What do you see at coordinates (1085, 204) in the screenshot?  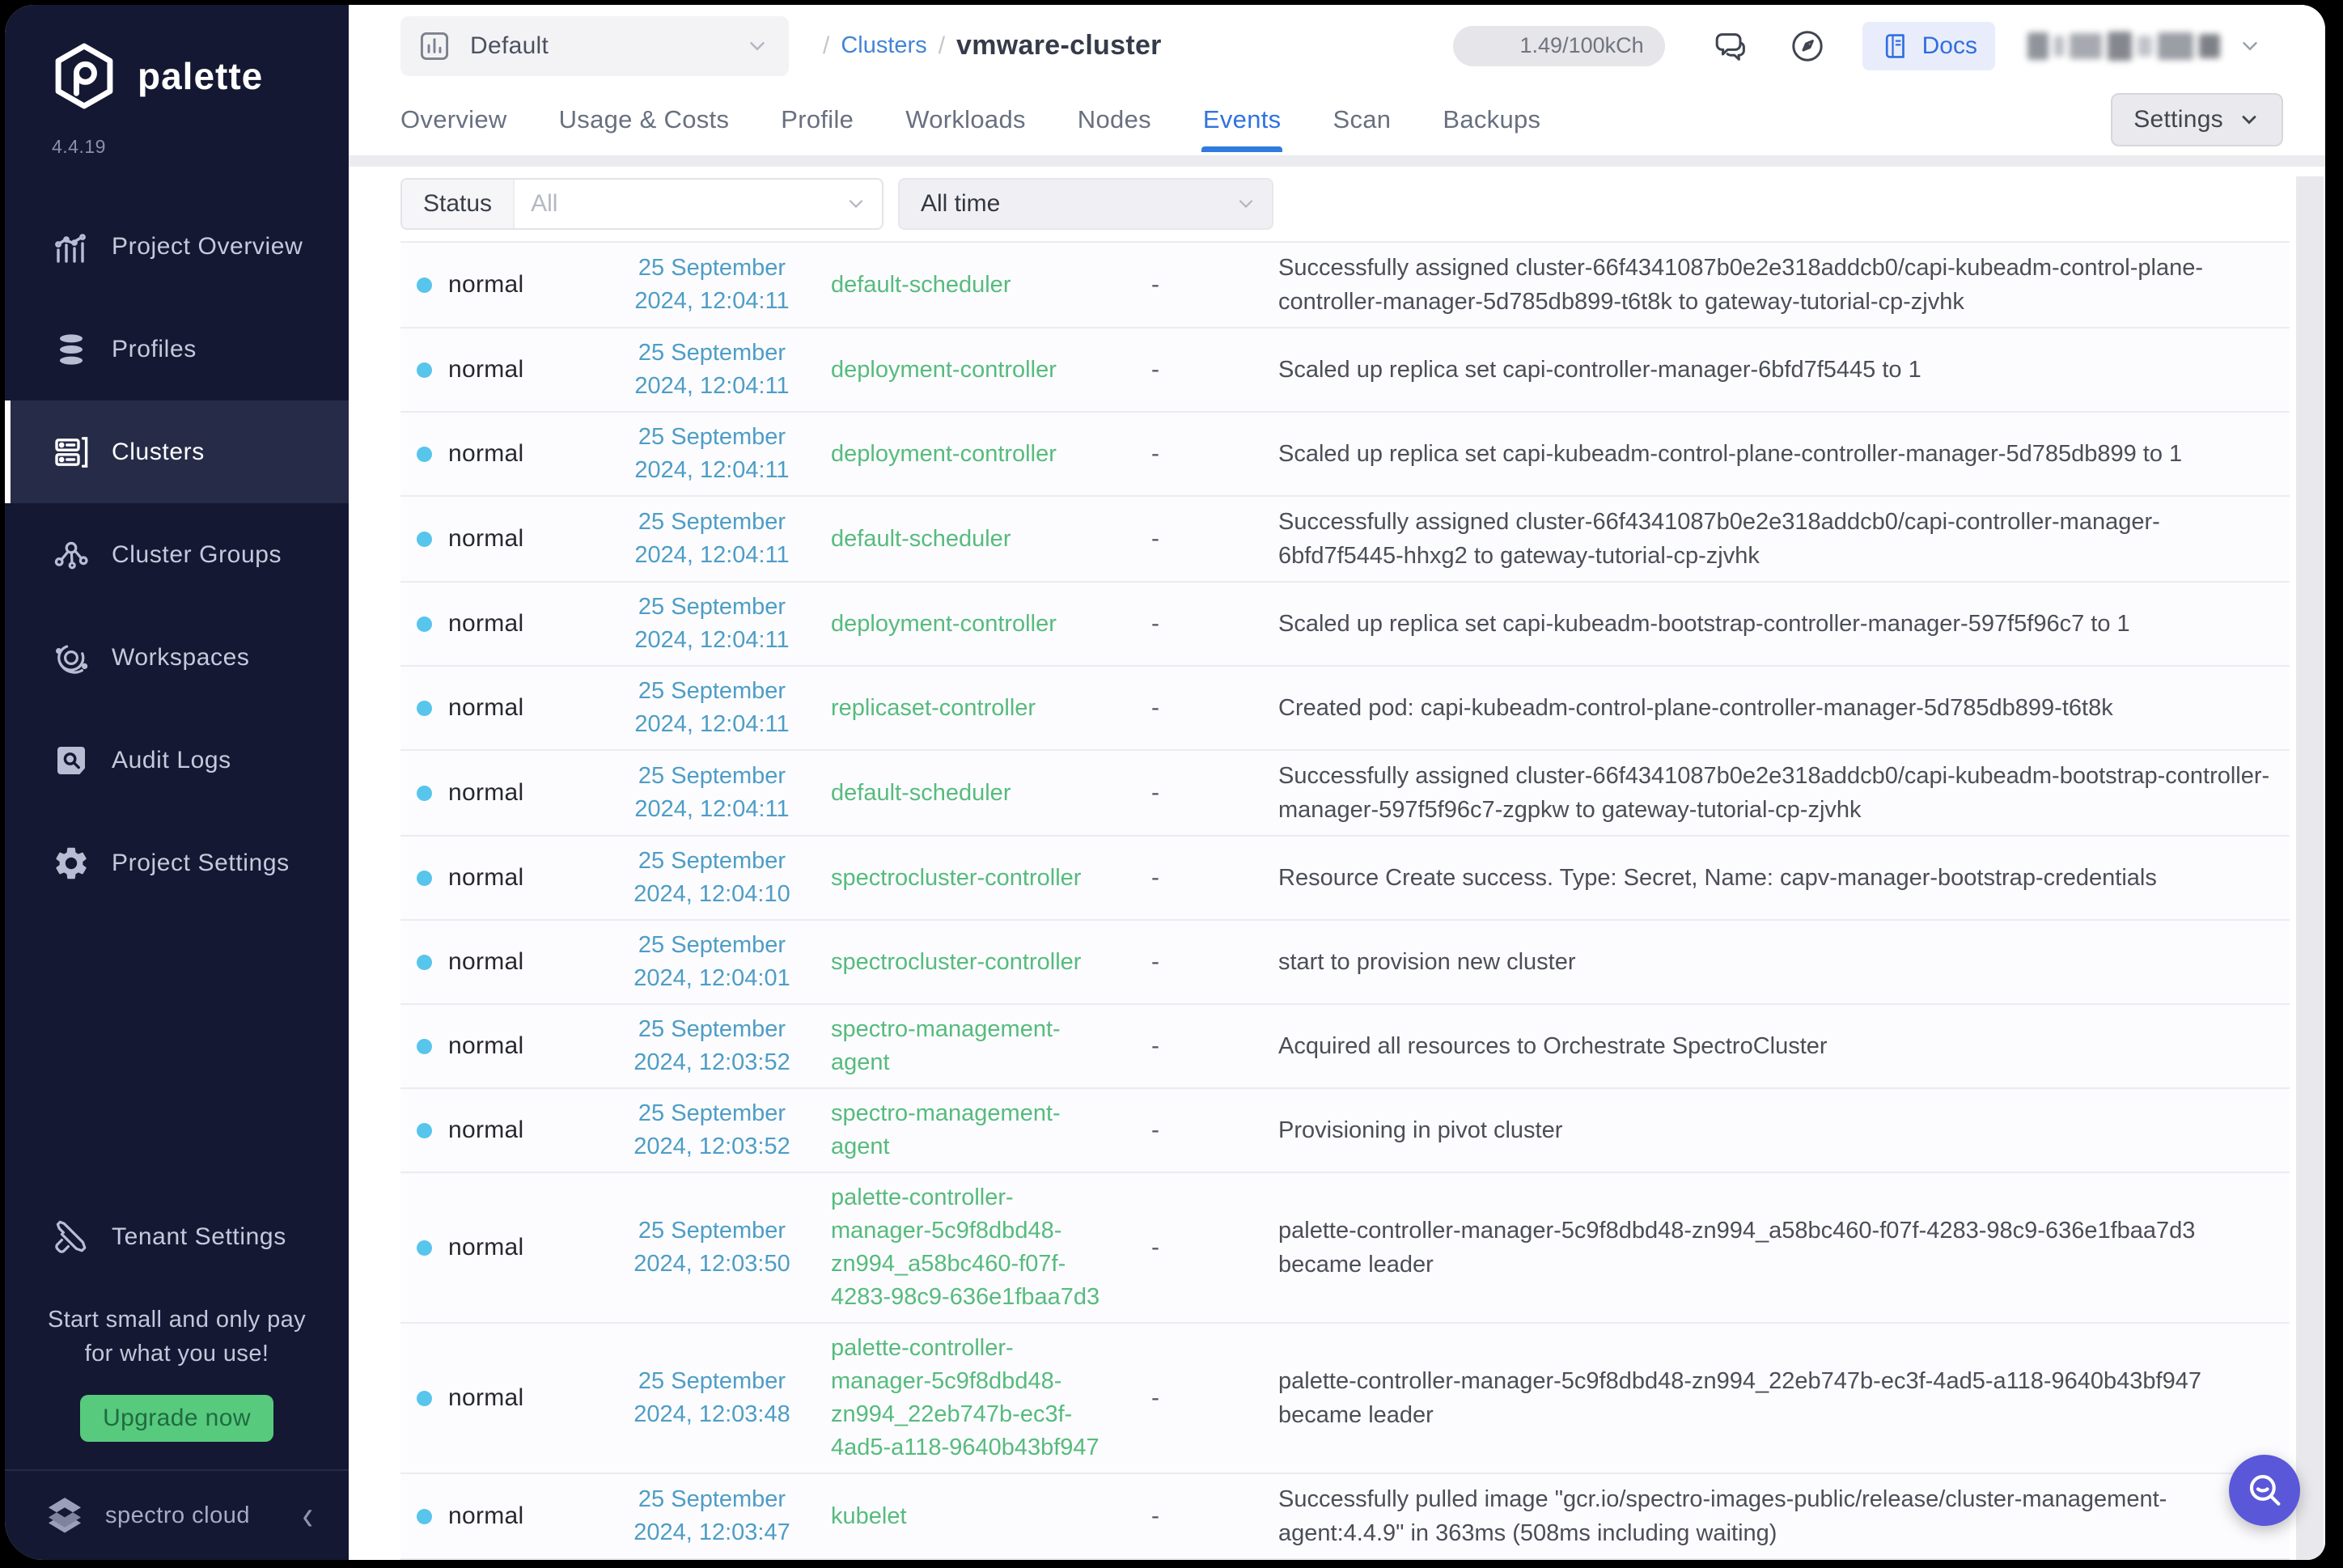 I see `time-filter-select: All time` at bounding box center [1085, 204].